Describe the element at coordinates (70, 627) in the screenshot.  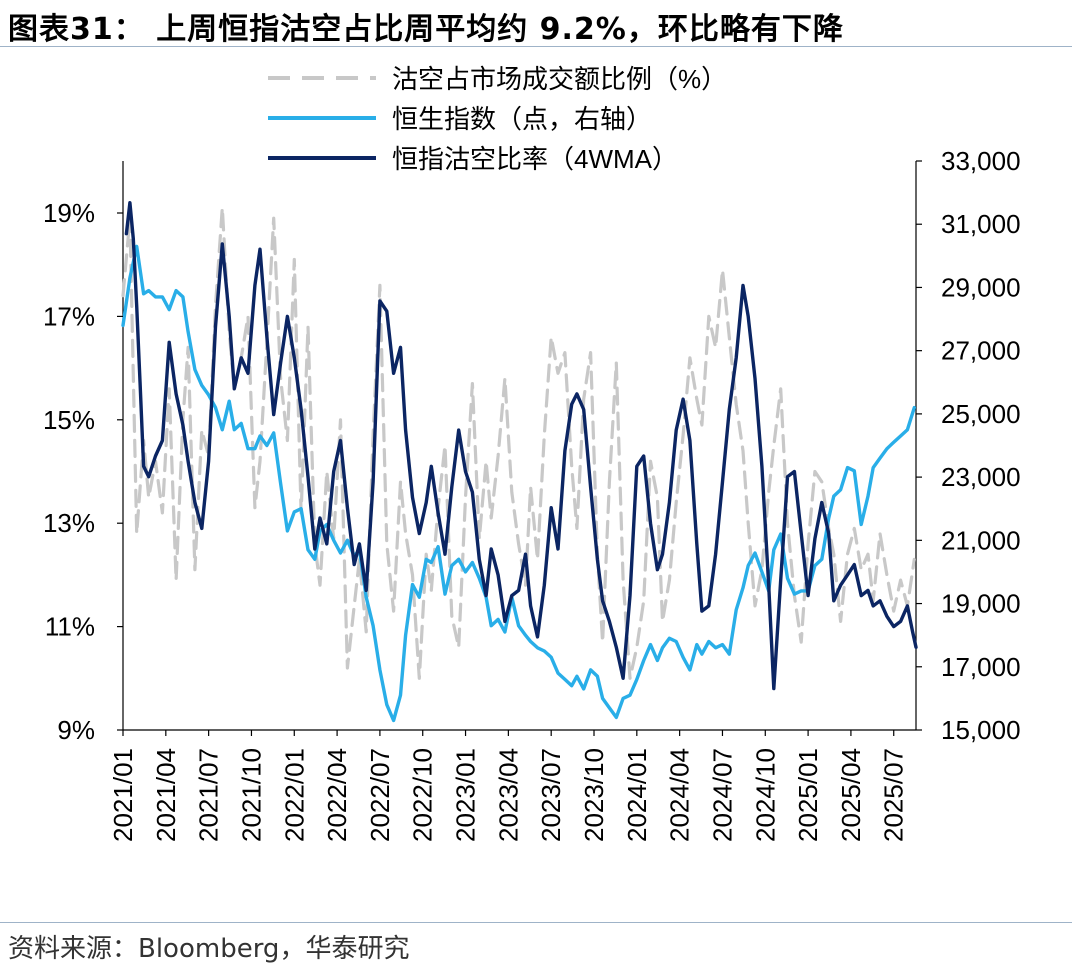
I see `left-tick-label: 11%` at that location.